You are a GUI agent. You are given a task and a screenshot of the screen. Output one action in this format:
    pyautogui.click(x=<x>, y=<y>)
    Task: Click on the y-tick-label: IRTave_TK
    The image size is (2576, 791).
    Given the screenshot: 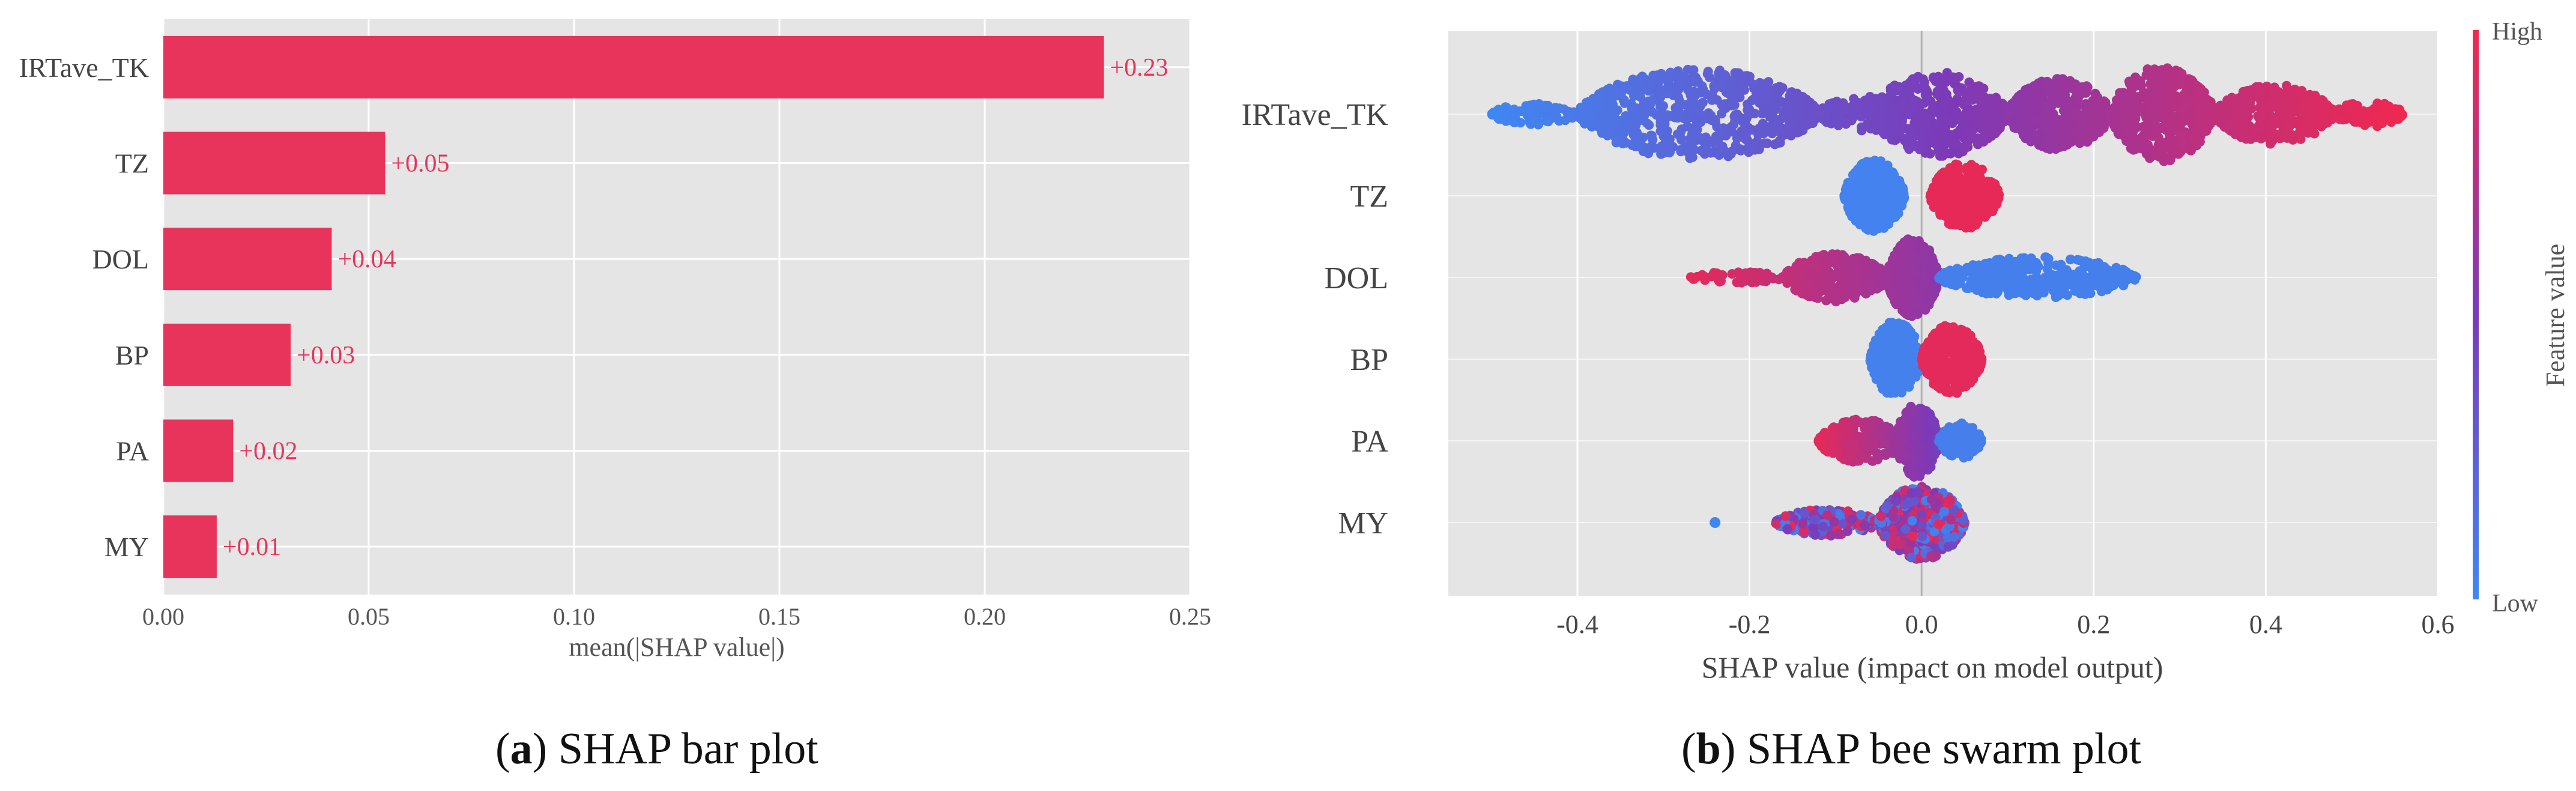 What is the action you would take?
    pyautogui.click(x=84, y=68)
    